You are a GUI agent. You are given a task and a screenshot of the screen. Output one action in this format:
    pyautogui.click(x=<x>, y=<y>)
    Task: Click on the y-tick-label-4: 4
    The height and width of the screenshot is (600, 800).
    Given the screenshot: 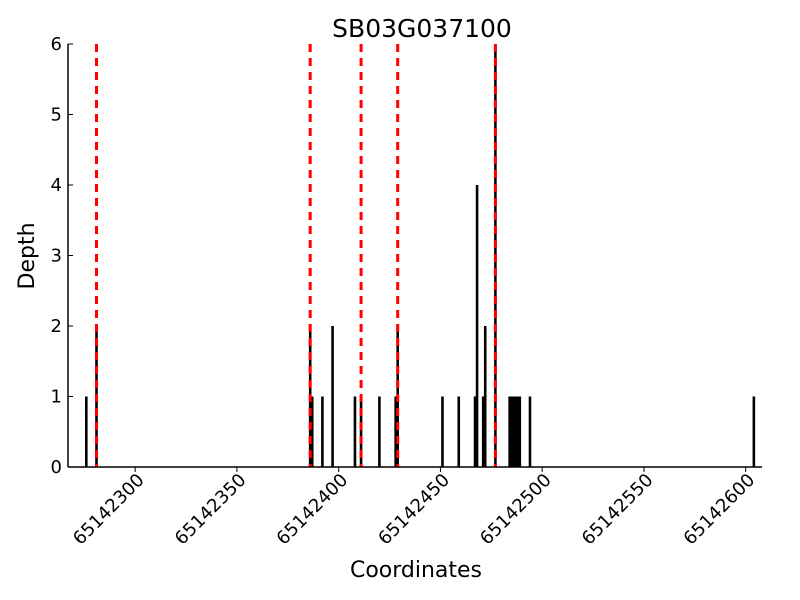 What is the action you would take?
    pyautogui.click(x=56, y=185)
    